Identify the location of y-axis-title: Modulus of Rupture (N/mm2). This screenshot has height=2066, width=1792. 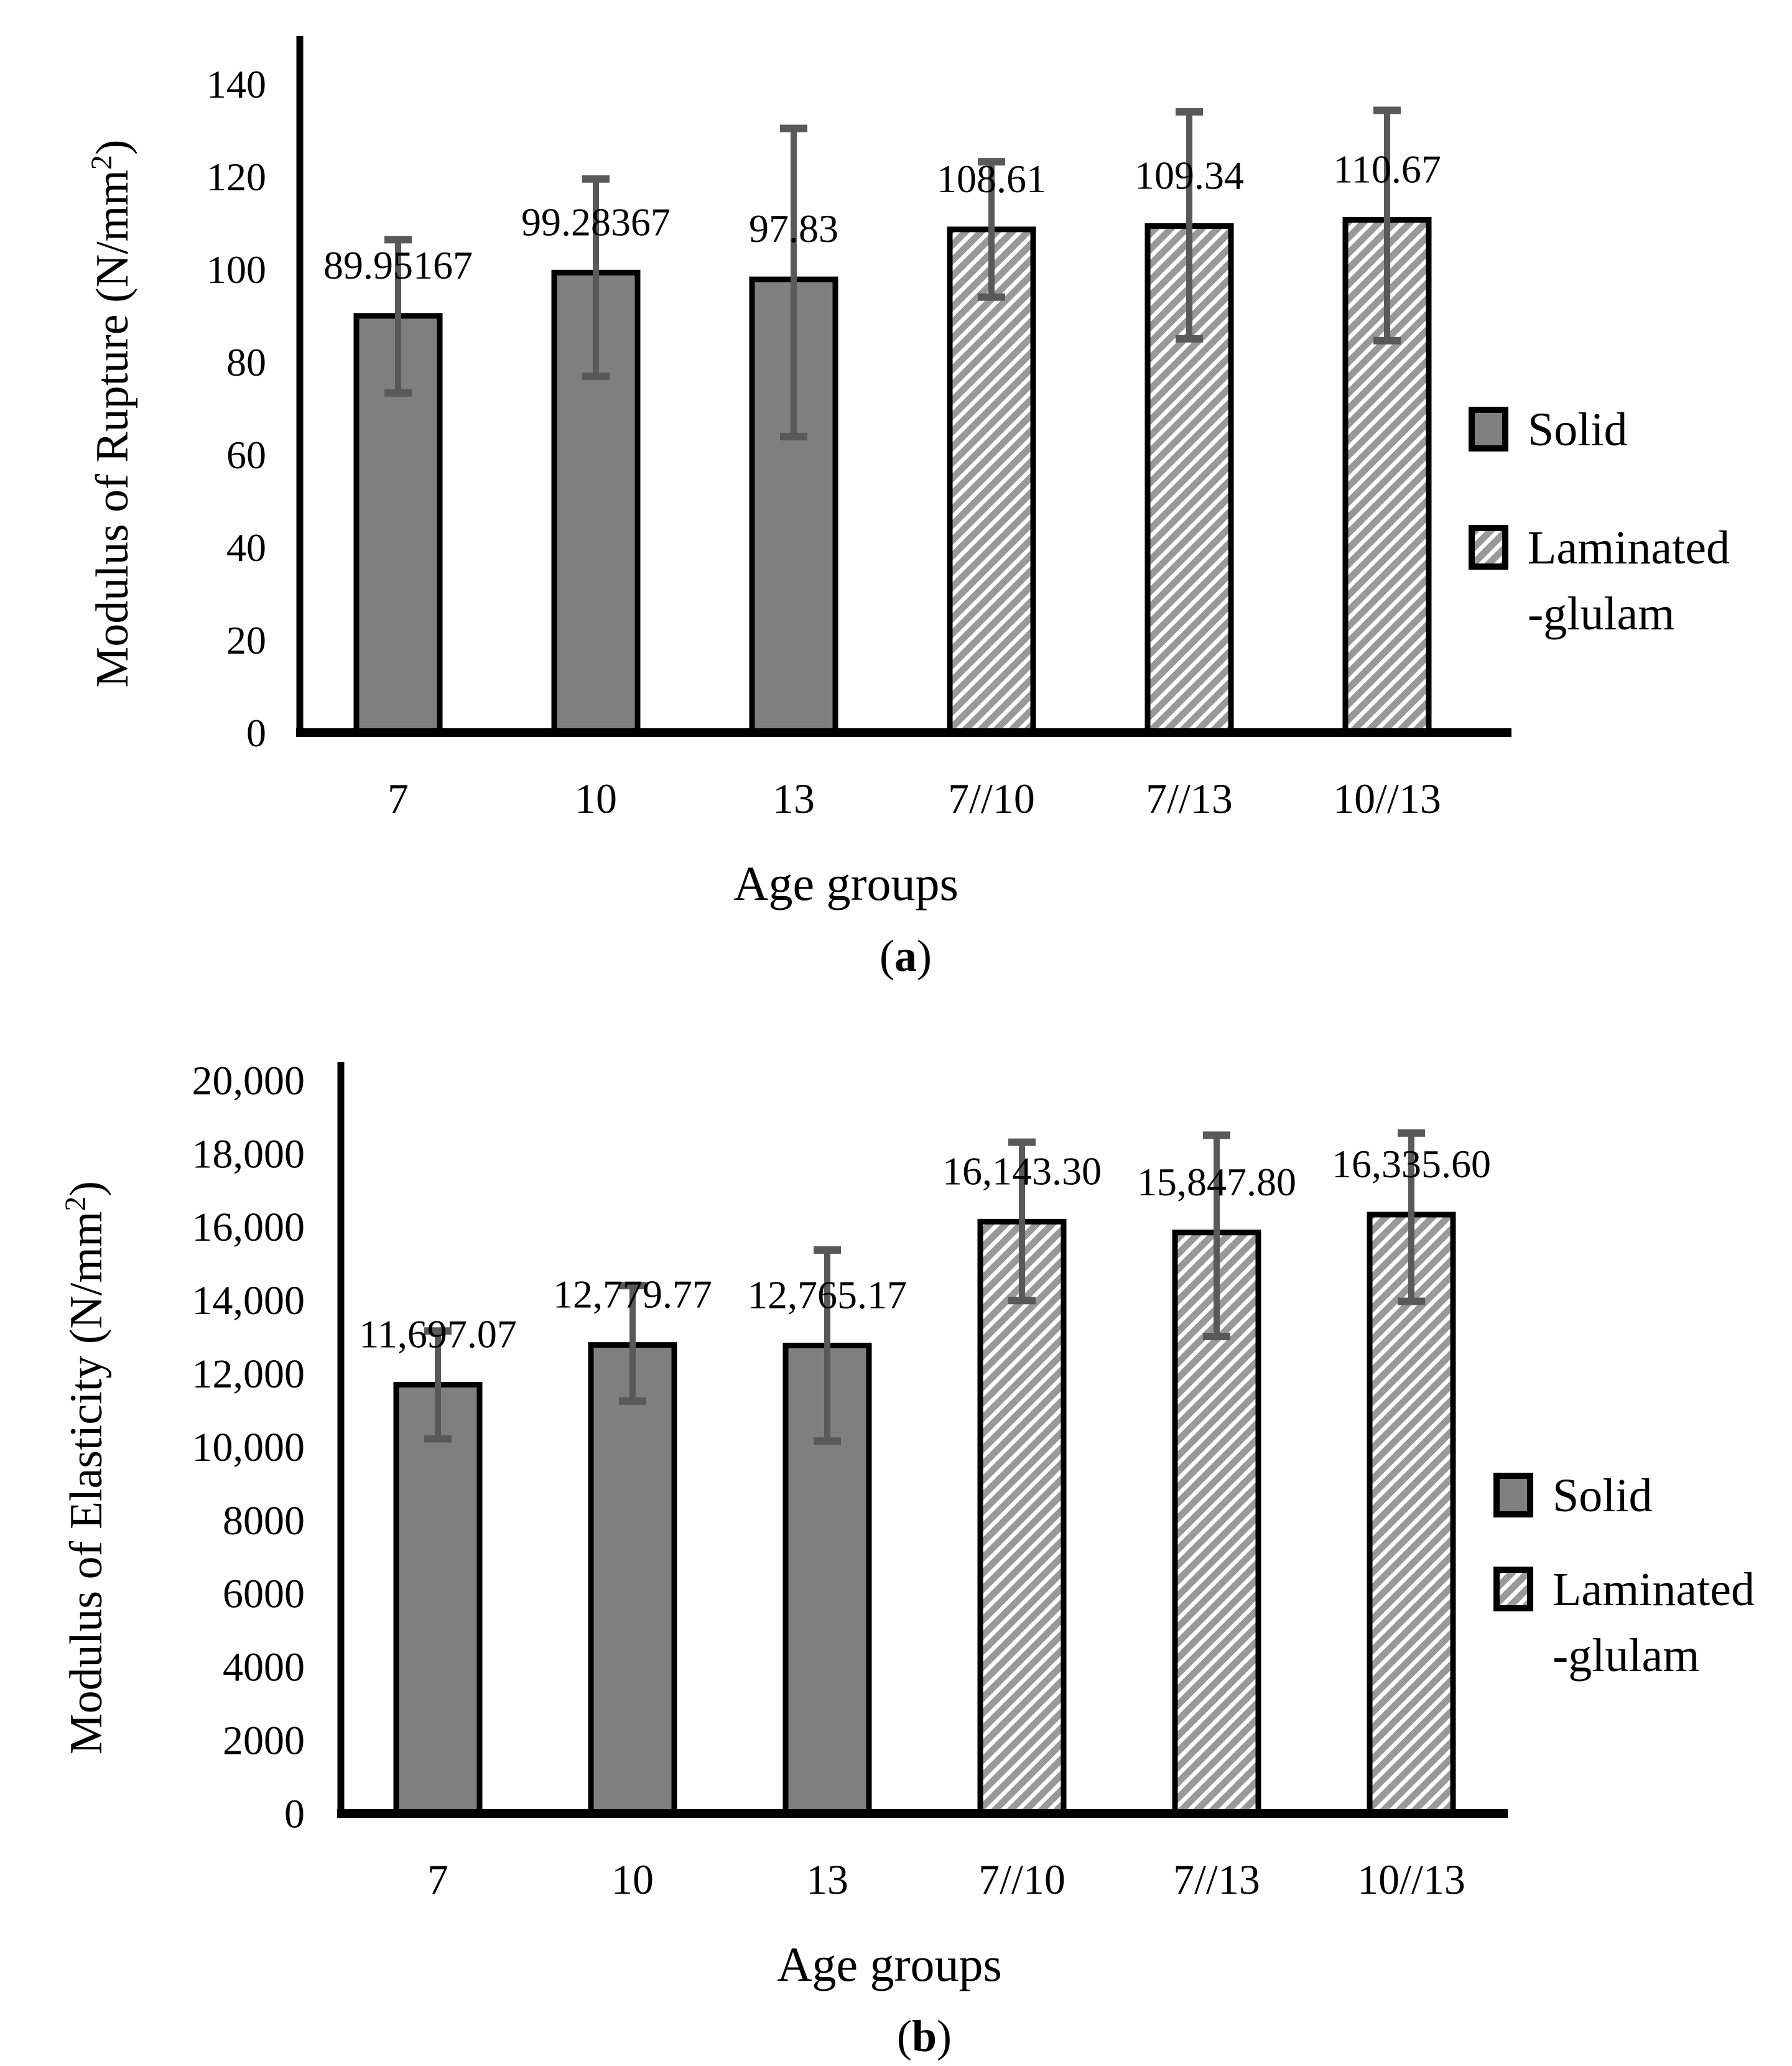
(111, 413).